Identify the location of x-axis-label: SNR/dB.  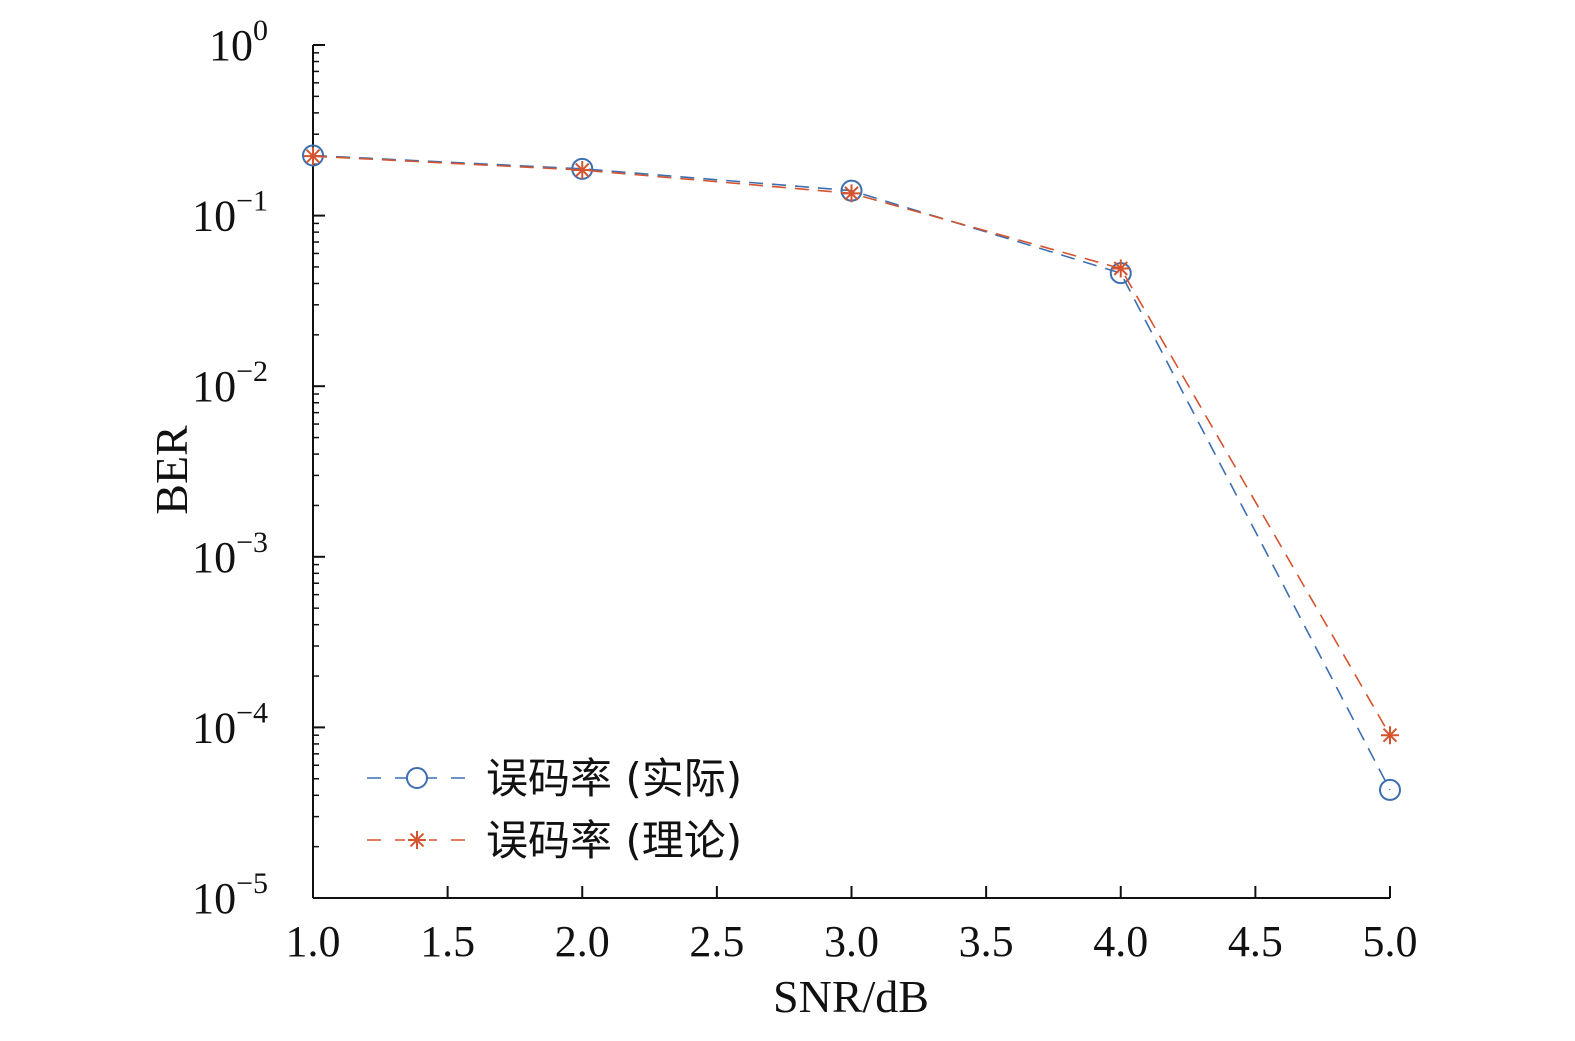
(851, 996).